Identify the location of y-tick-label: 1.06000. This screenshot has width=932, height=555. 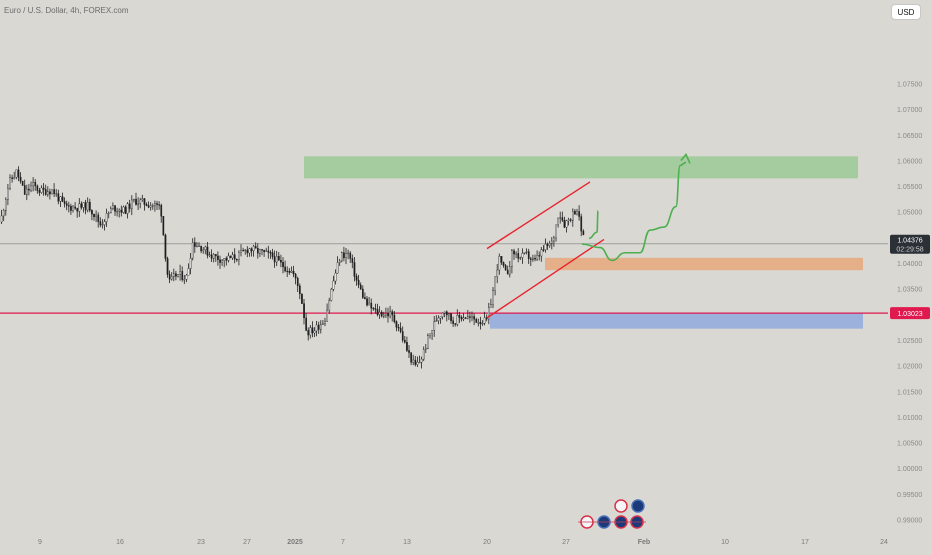
(909, 161).